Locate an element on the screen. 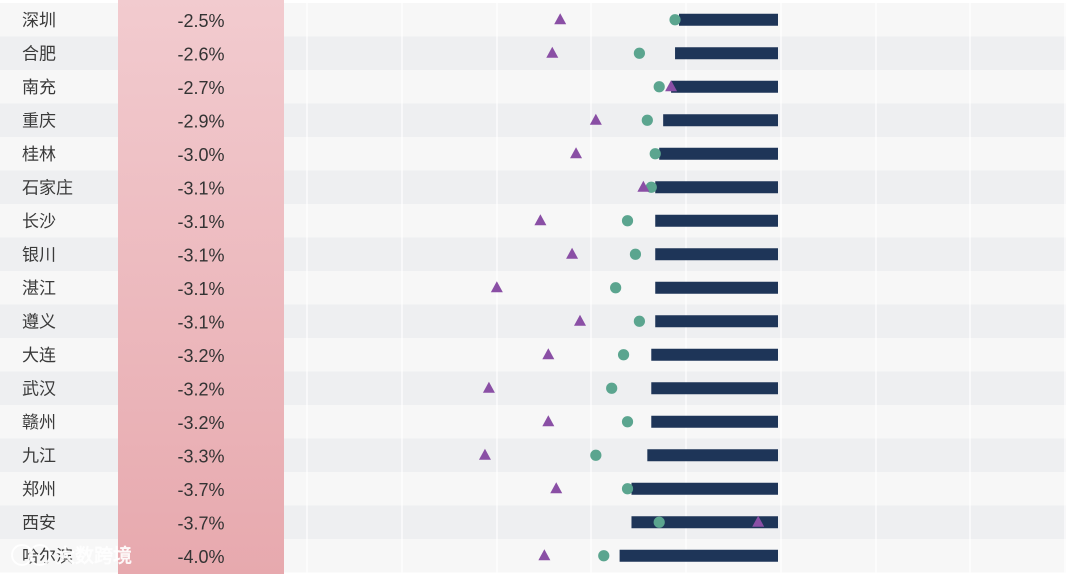 The image size is (1080, 578). city-label: 大连 is located at coordinates (39, 356).